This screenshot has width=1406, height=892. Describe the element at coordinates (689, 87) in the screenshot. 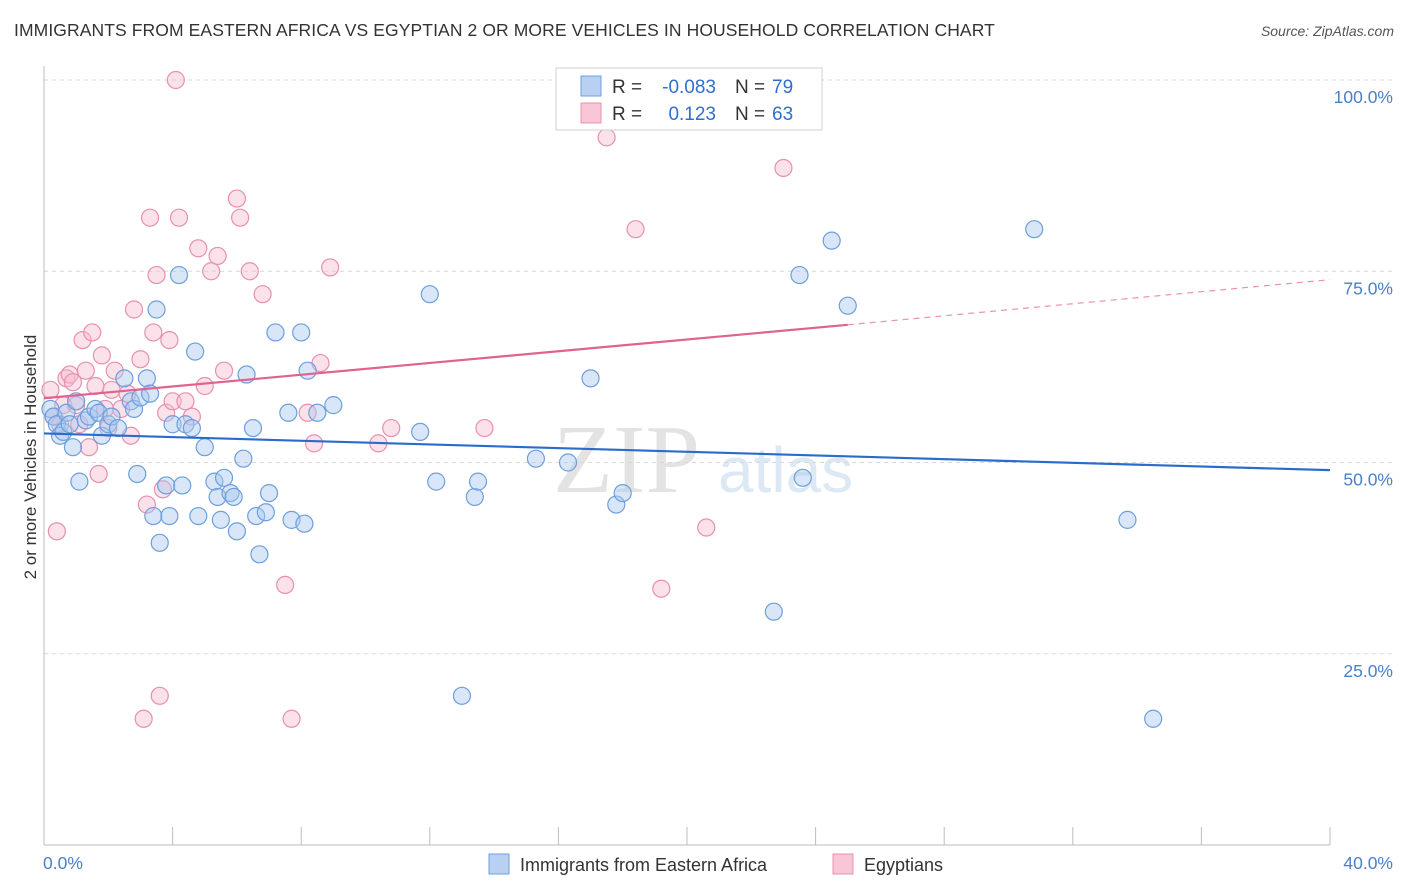

I see `legend-r-value-blue: -0.083` at that location.